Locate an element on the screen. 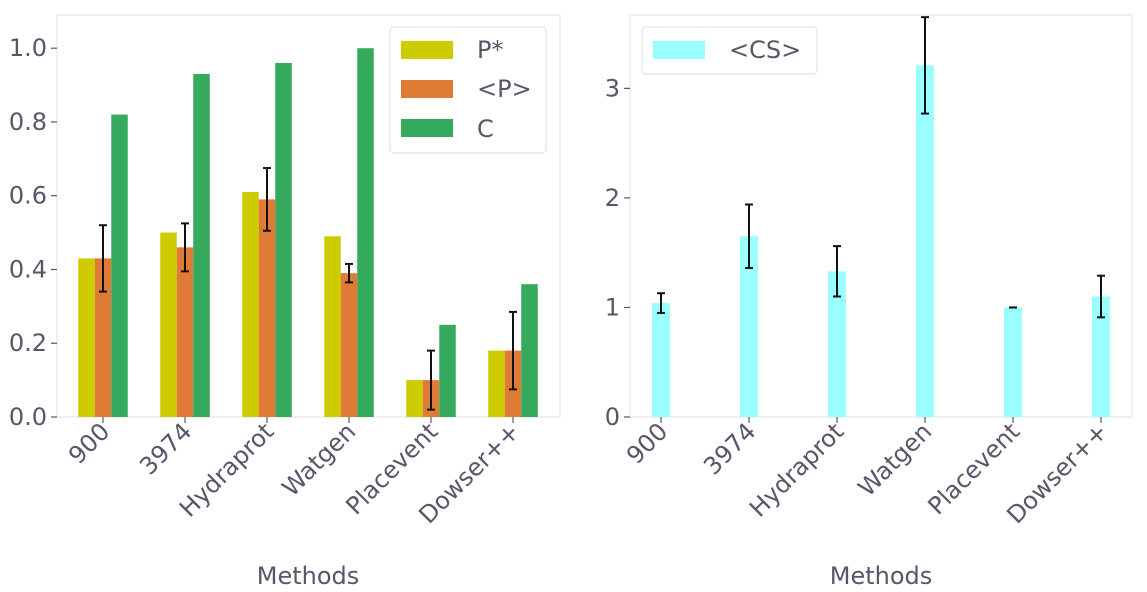  legend-swatch-cs-mean is located at coordinates (679, 50).